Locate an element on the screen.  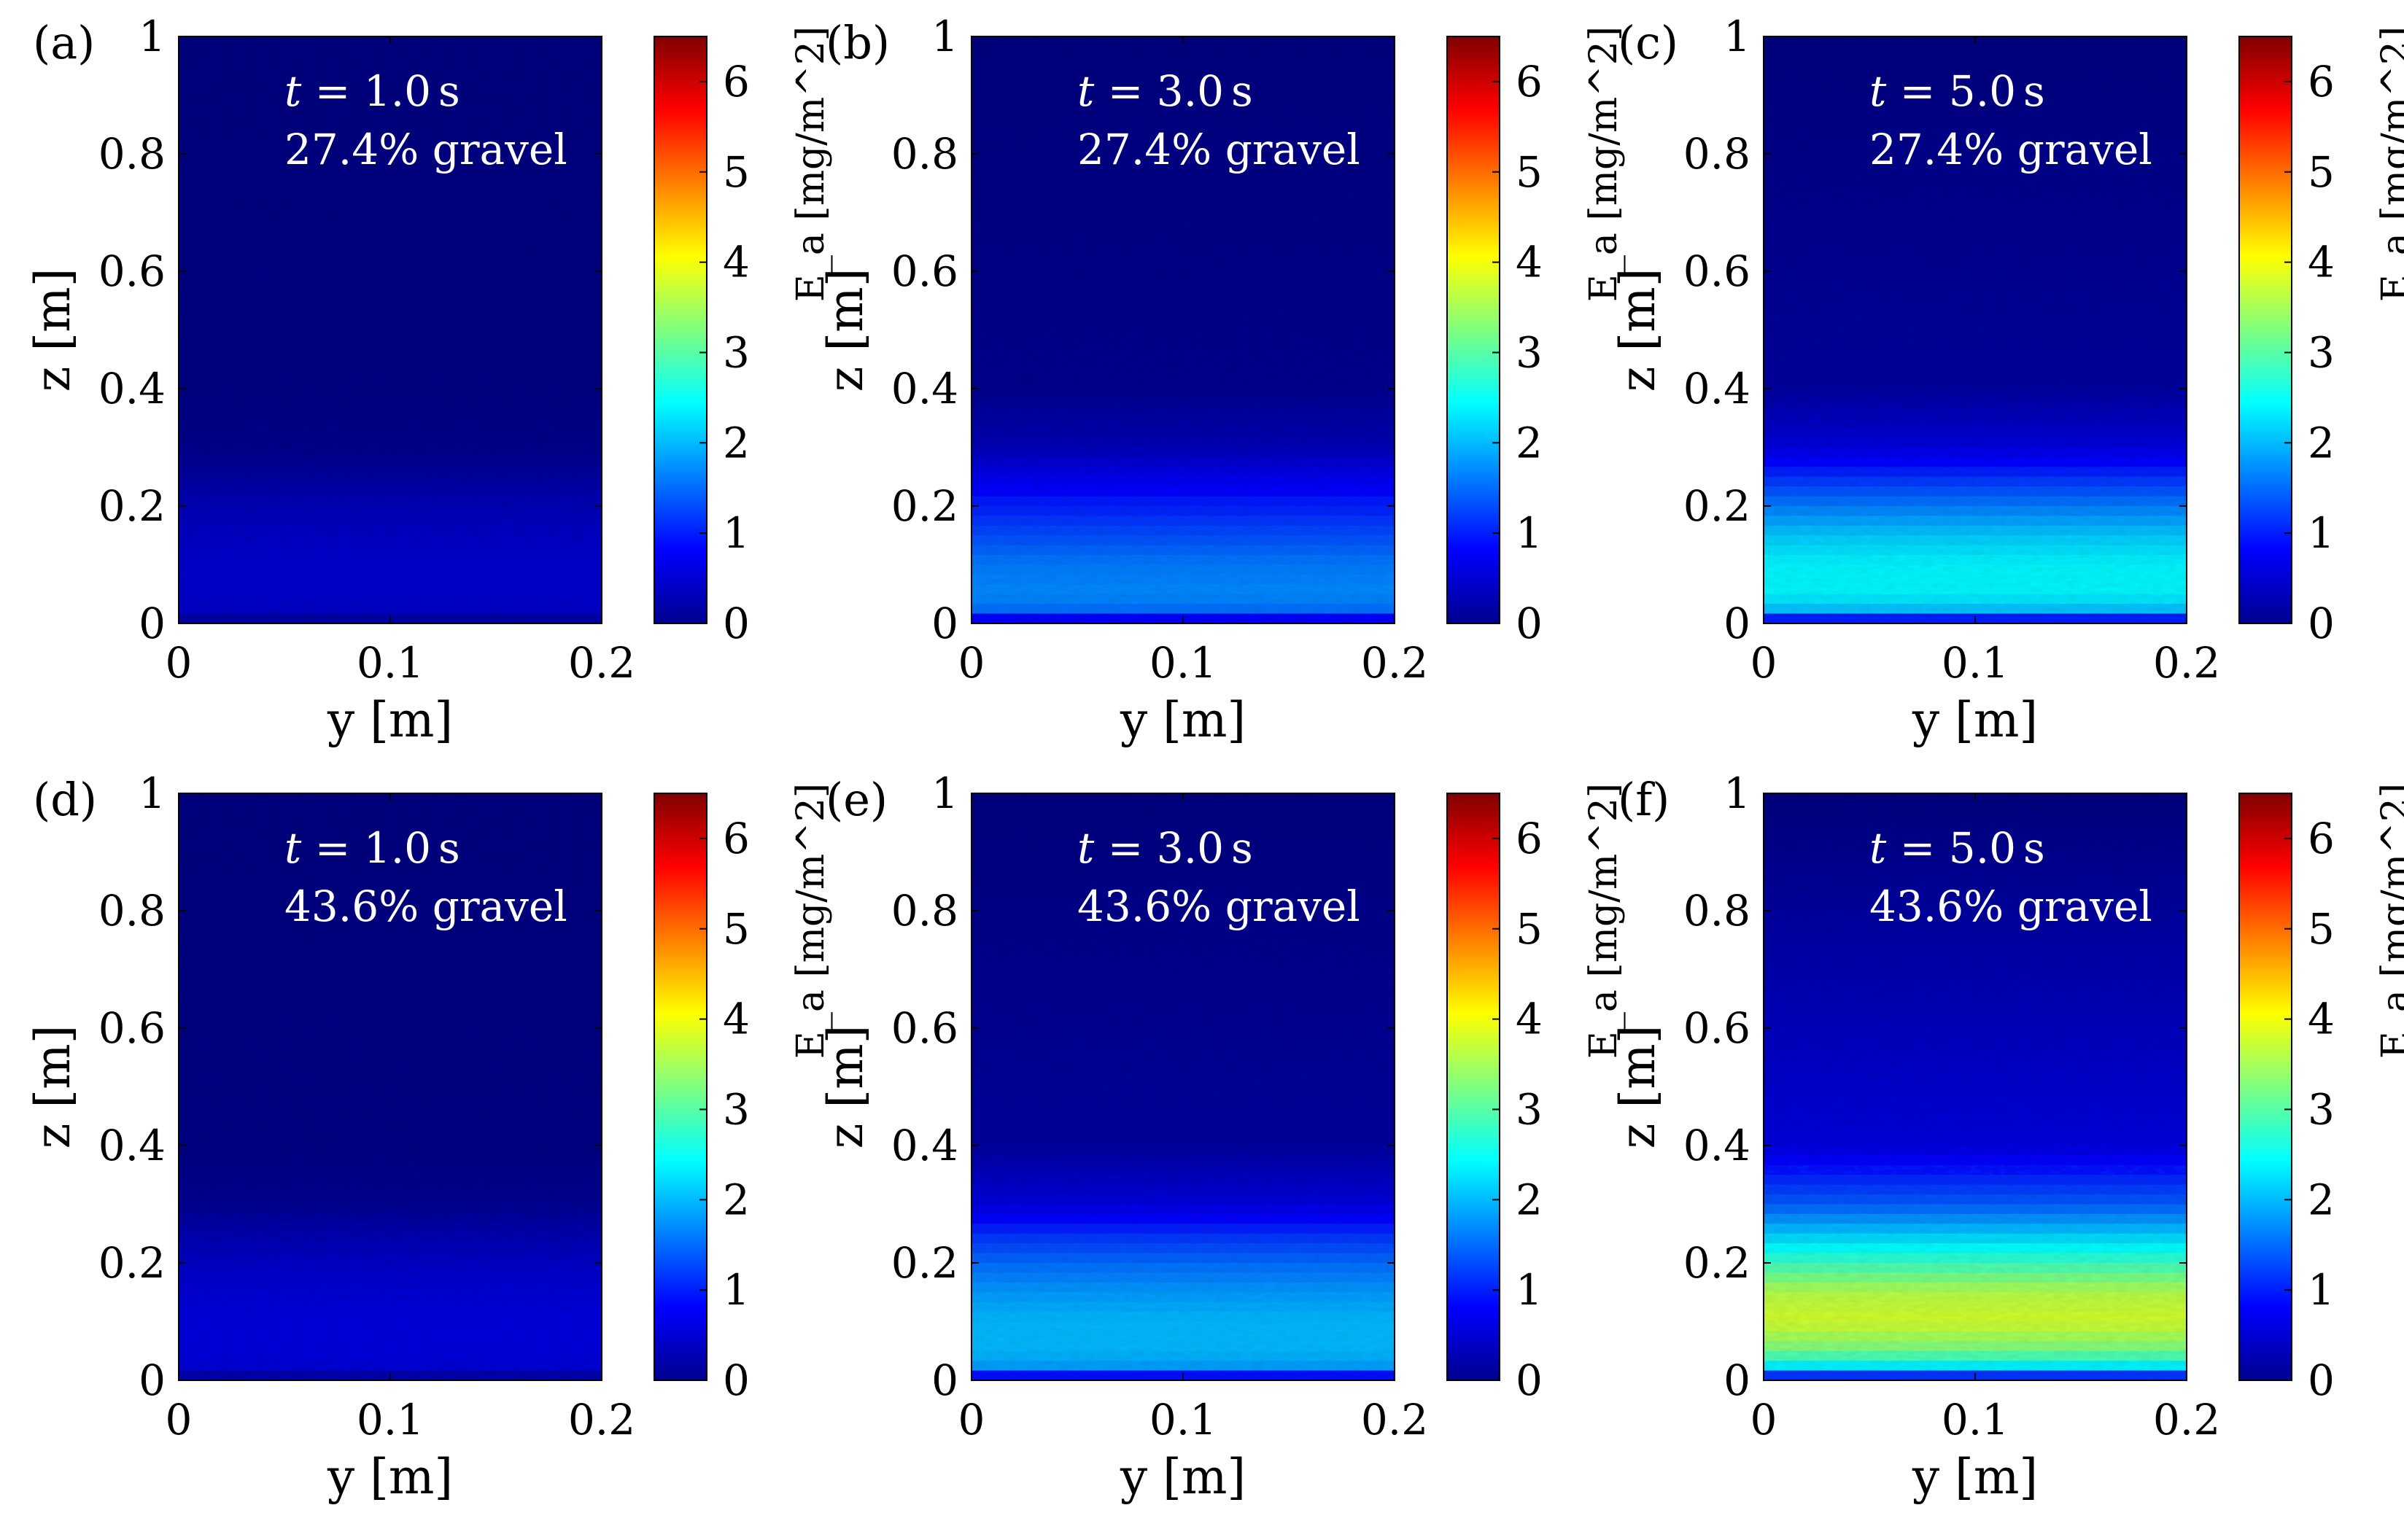
panel-label: (d) is located at coordinates (65, 799).